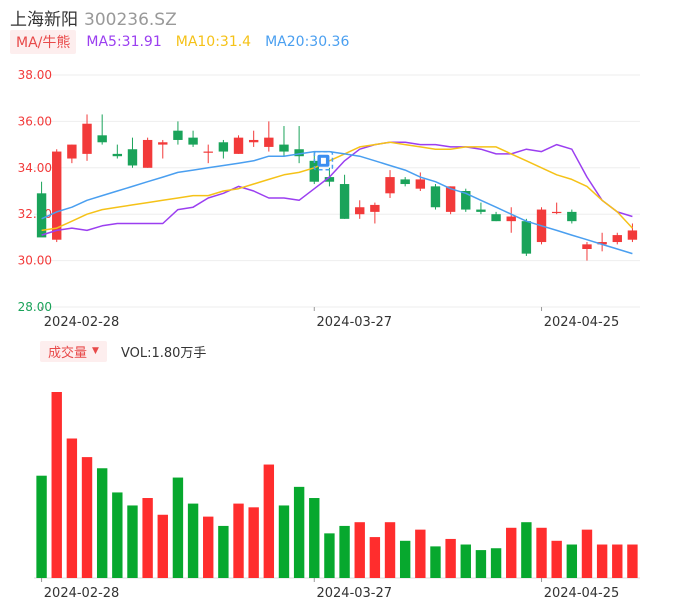  I want to click on price-axis-ticks: 38.00 36.00 34.00 32.00 30.00 28.00, so click(35, 191).